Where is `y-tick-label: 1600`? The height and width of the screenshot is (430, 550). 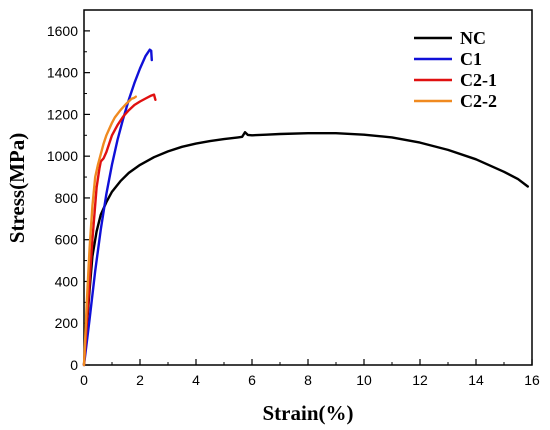
y-tick-label: 1600 is located at coordinates (62, 31).